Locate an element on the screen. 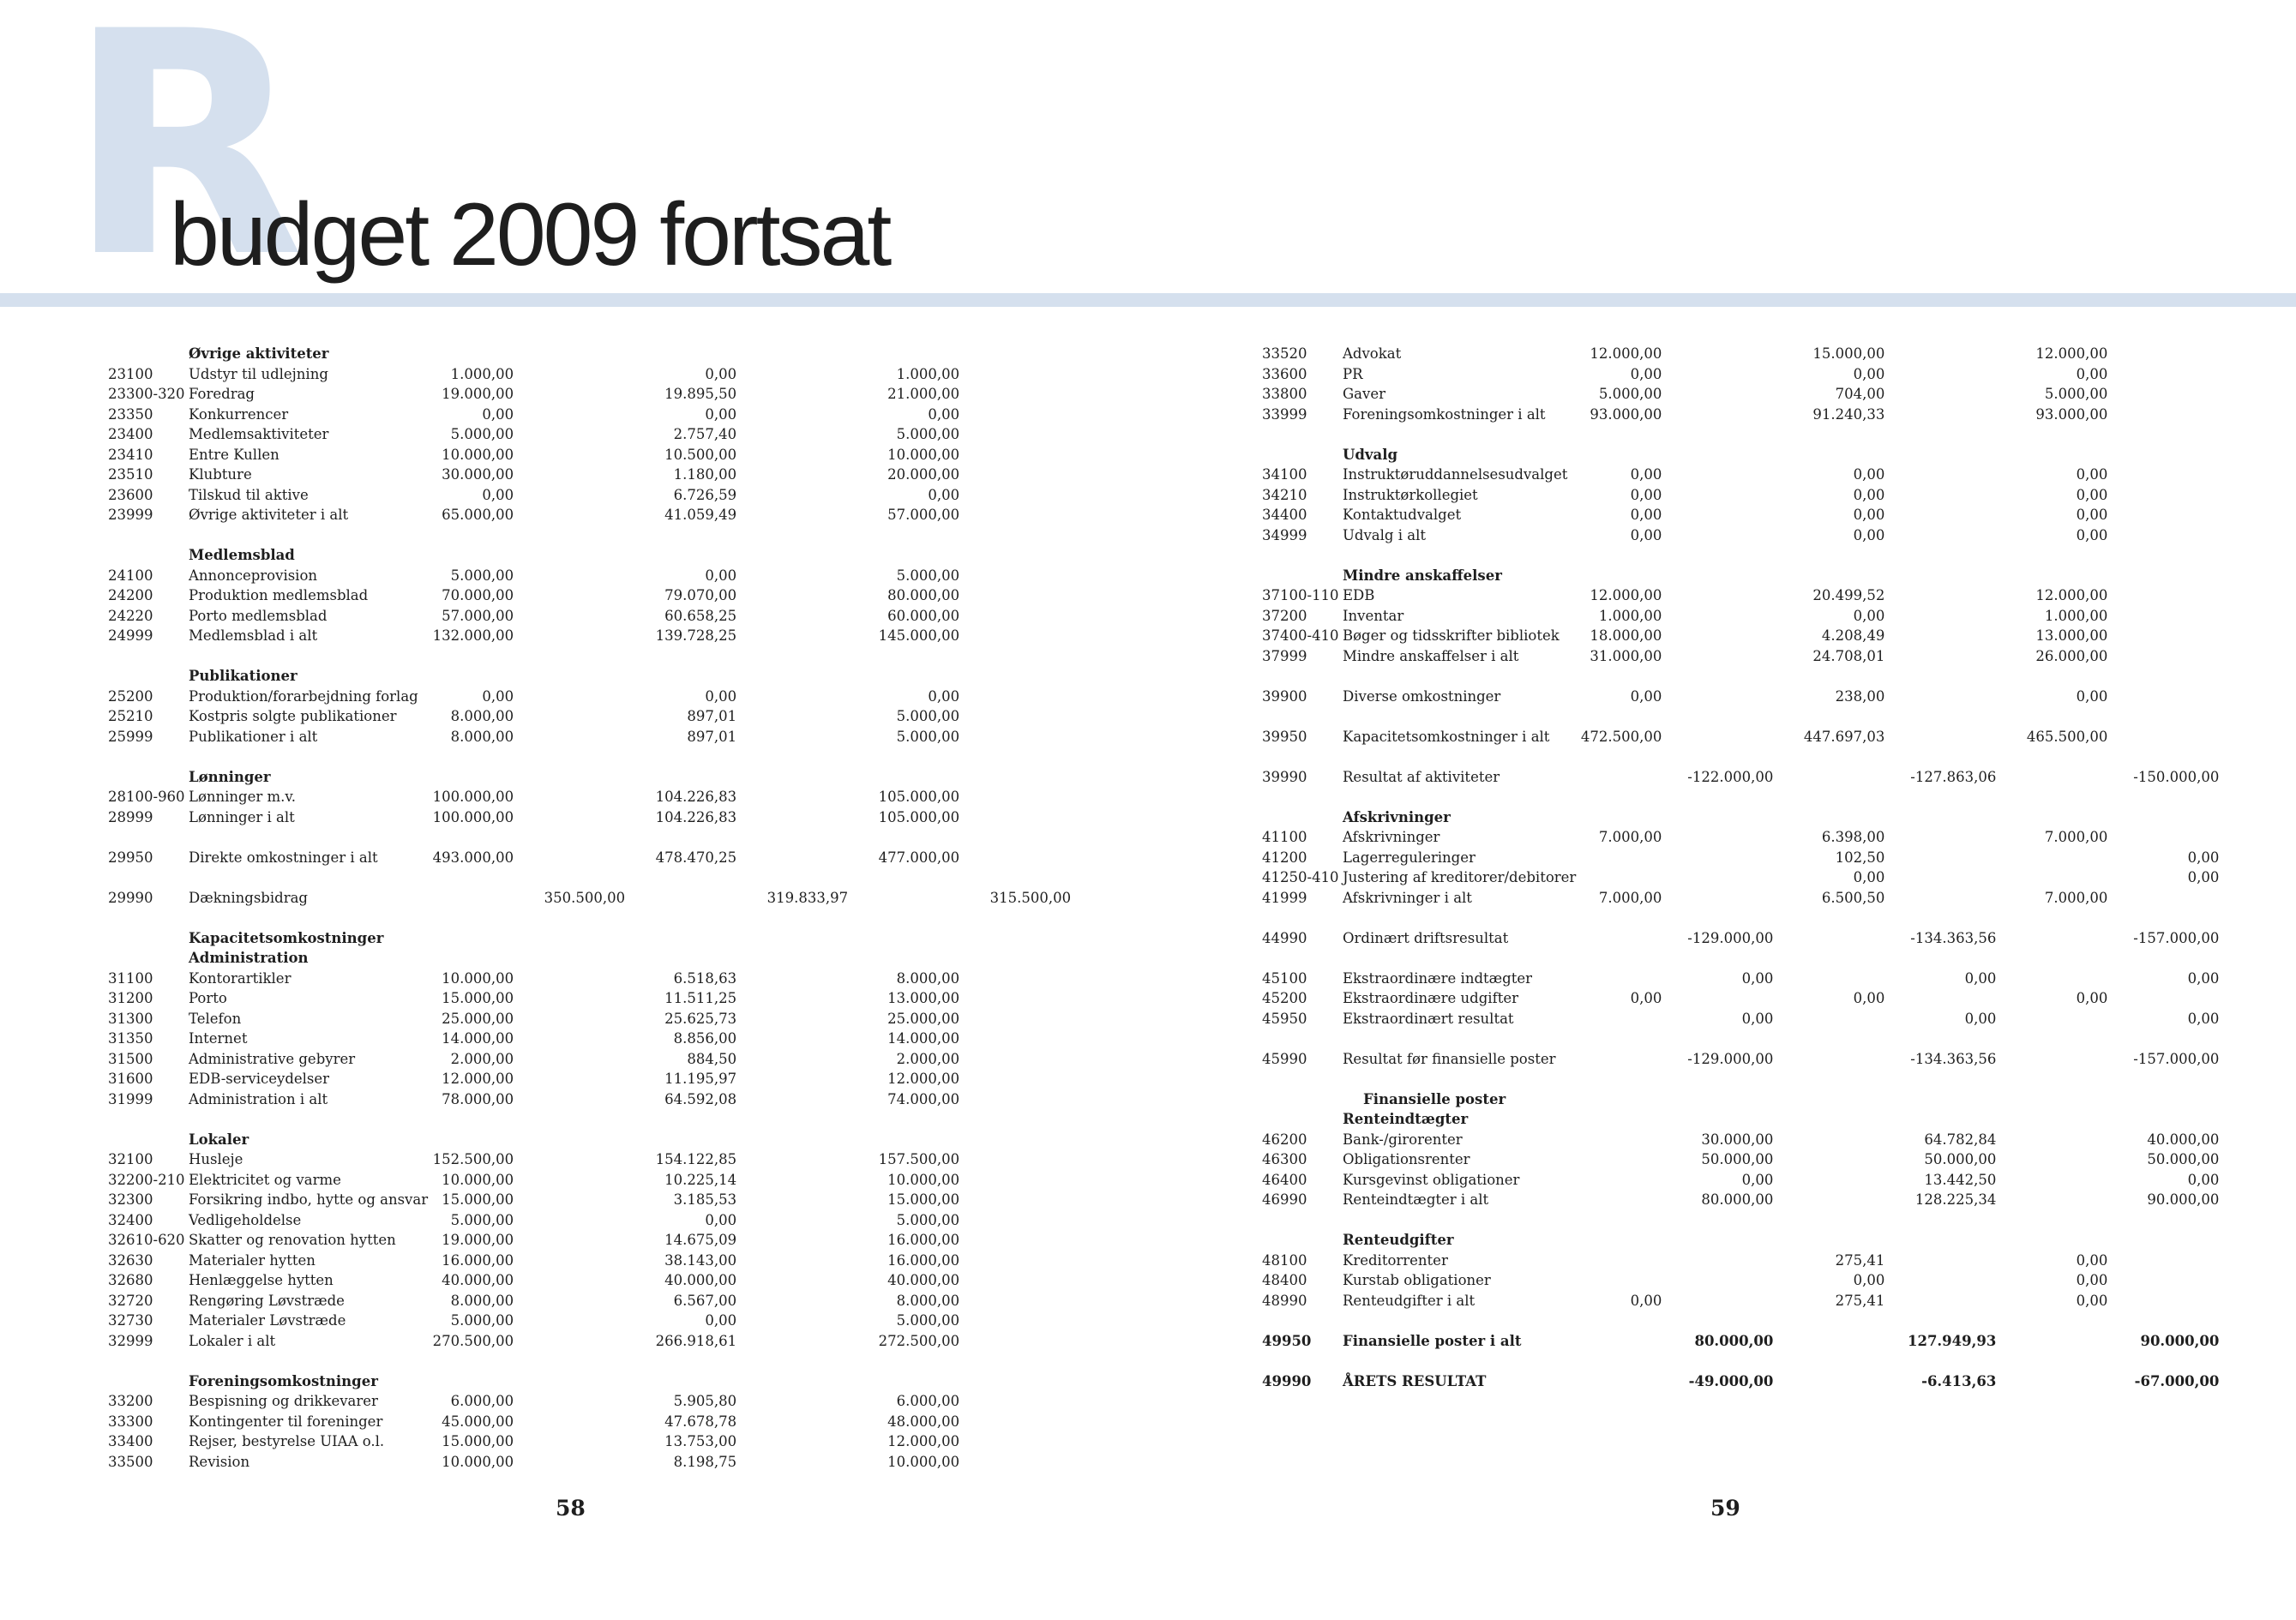 Image resolution: width=2296 pixels, height=1620 pixels. account-code: 33520 is located at coordinates (1284, 354).